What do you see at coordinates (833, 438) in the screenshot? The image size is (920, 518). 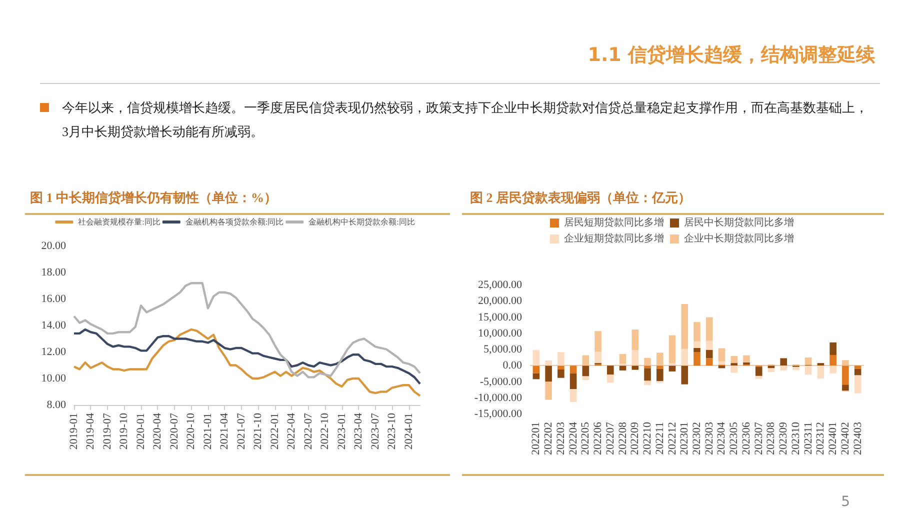 I see `x-tick-label: 202401` at bounding box center [833, 438].